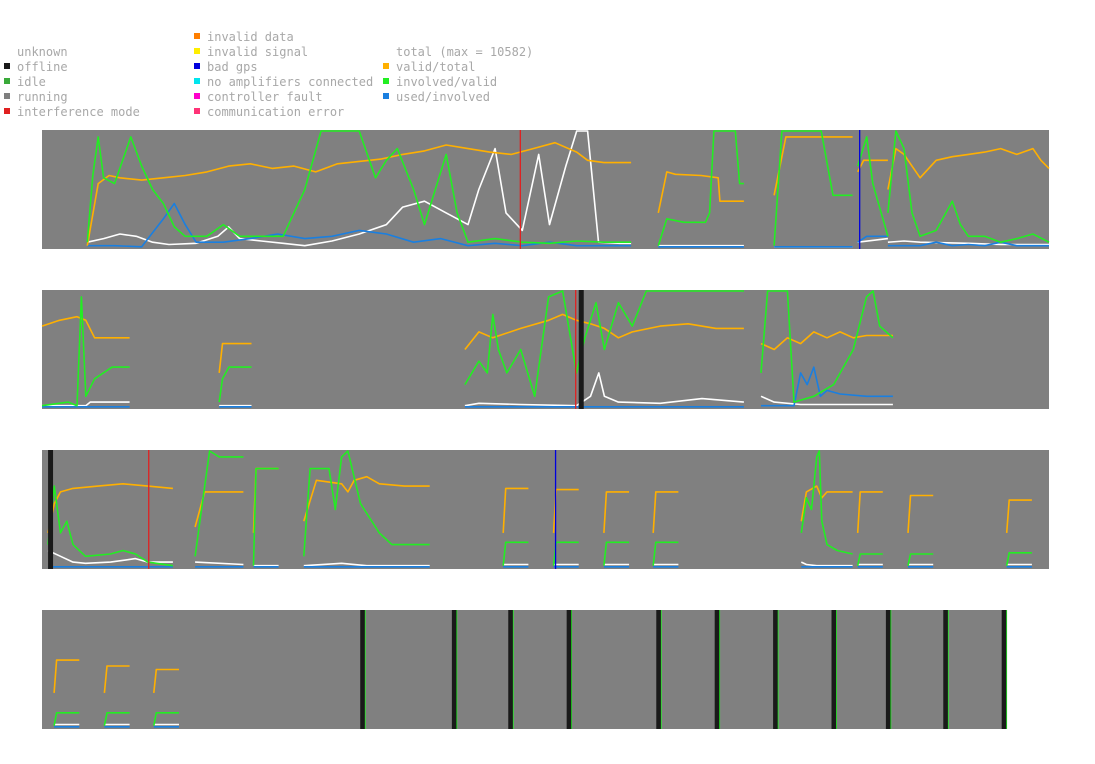  I want to click on legend-swatch-offline, so click(7, 66).